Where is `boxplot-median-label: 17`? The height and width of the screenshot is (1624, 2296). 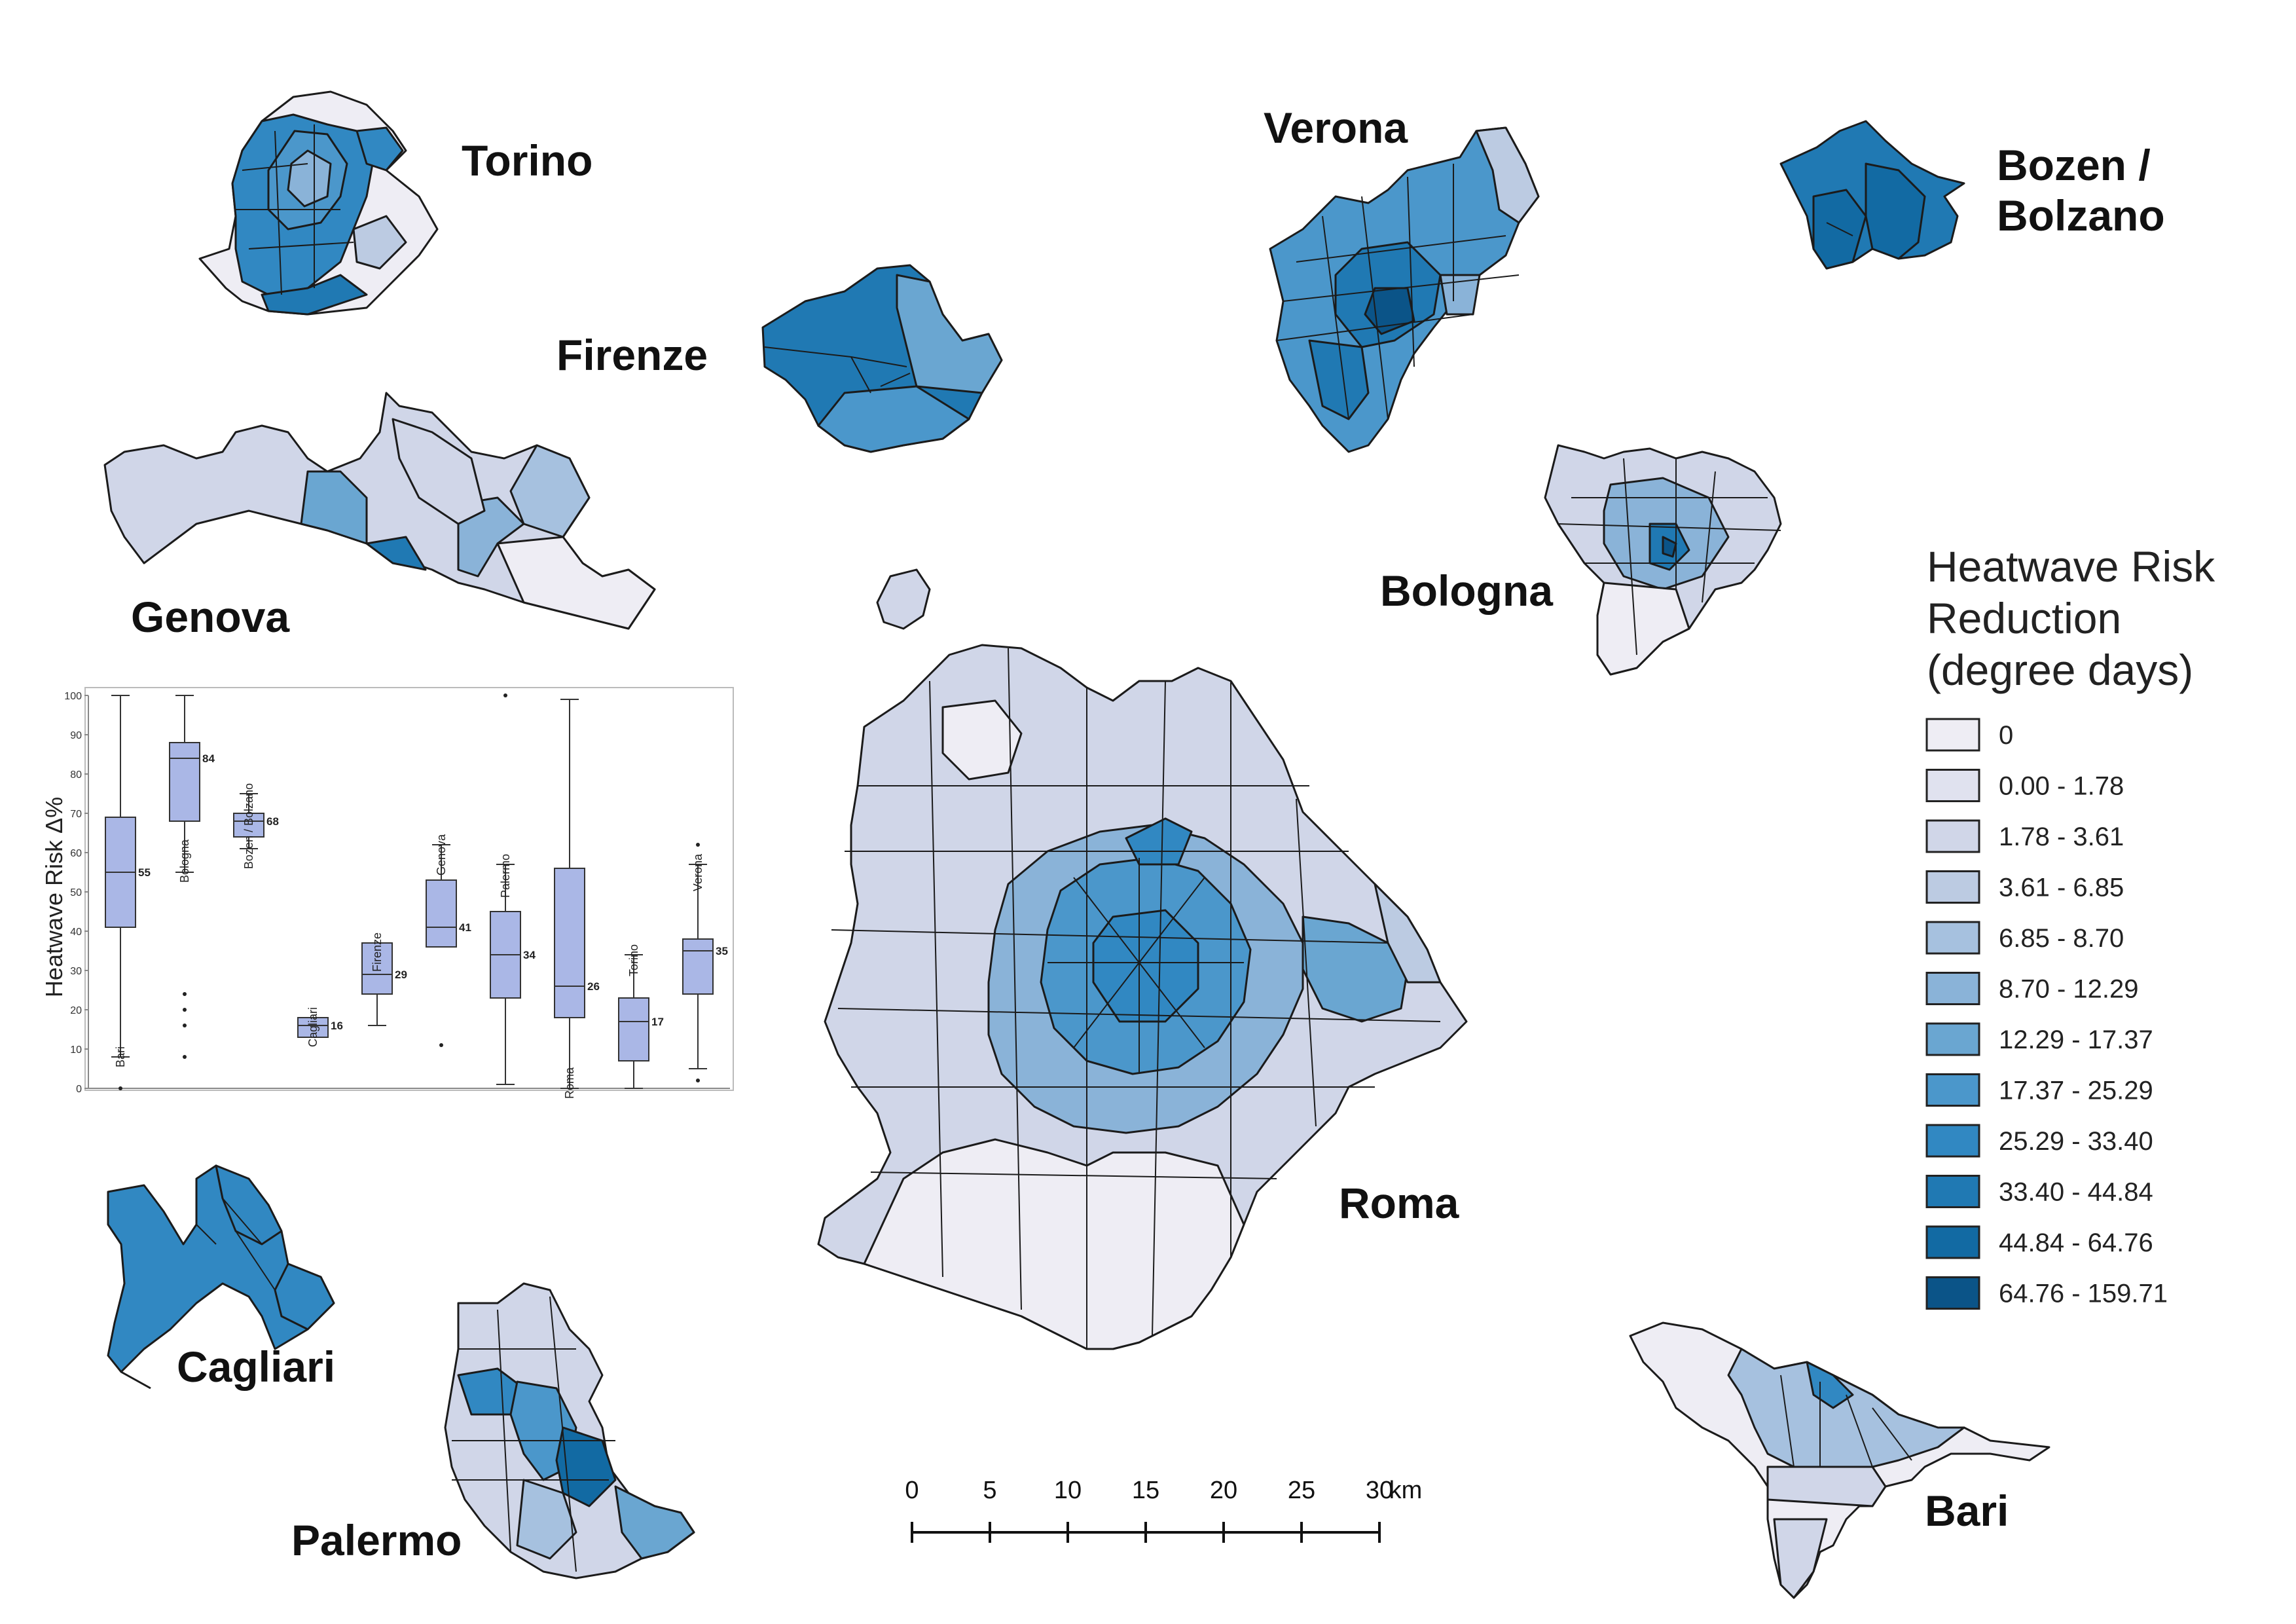 boxplot-median-label: 17 is located at coordinates (657, 1022).